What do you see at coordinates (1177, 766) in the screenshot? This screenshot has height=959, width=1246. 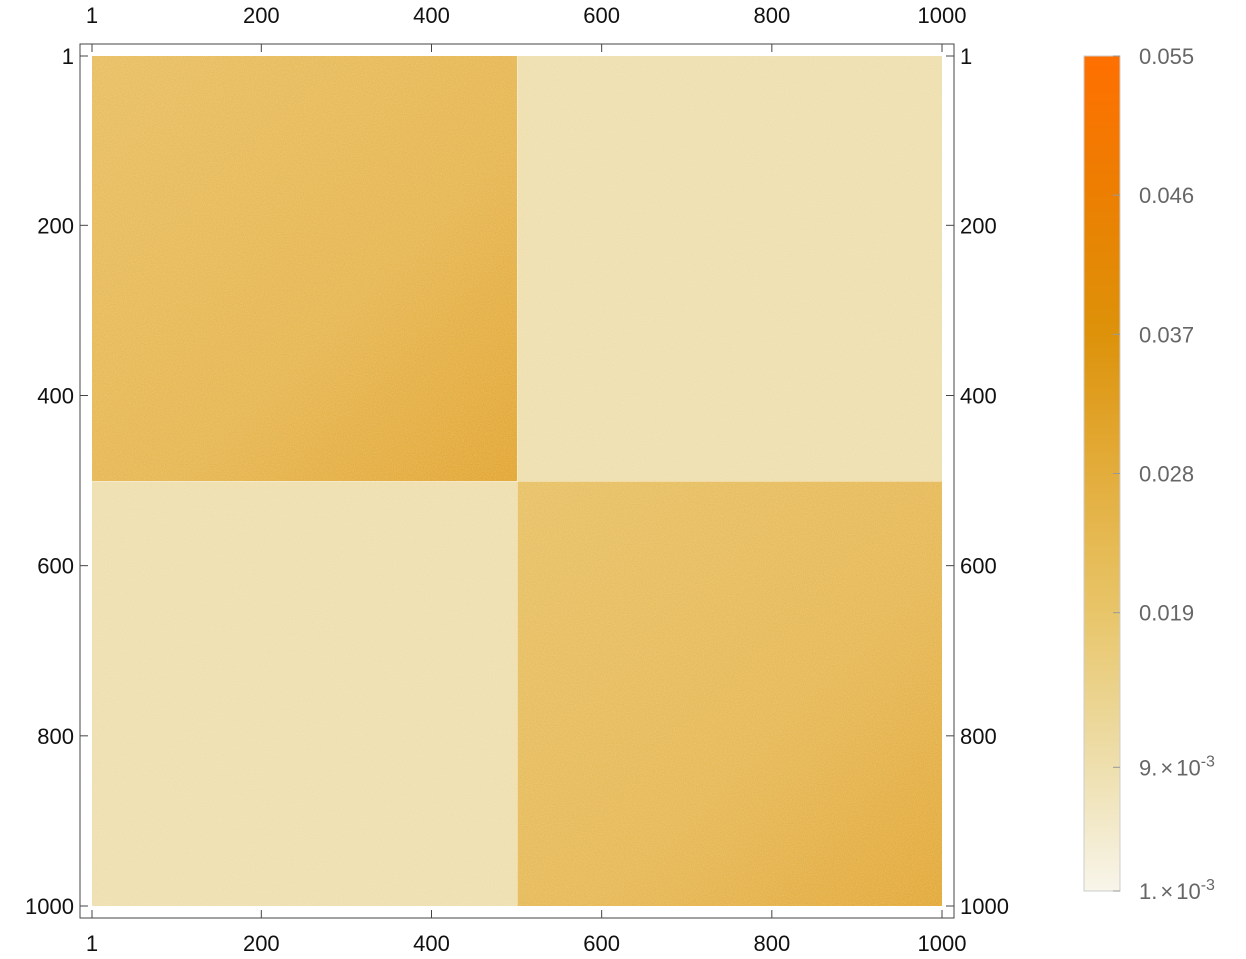 I see `colorbar-tick-label: 9. × 10-3` at bounding box center [1177, 766].